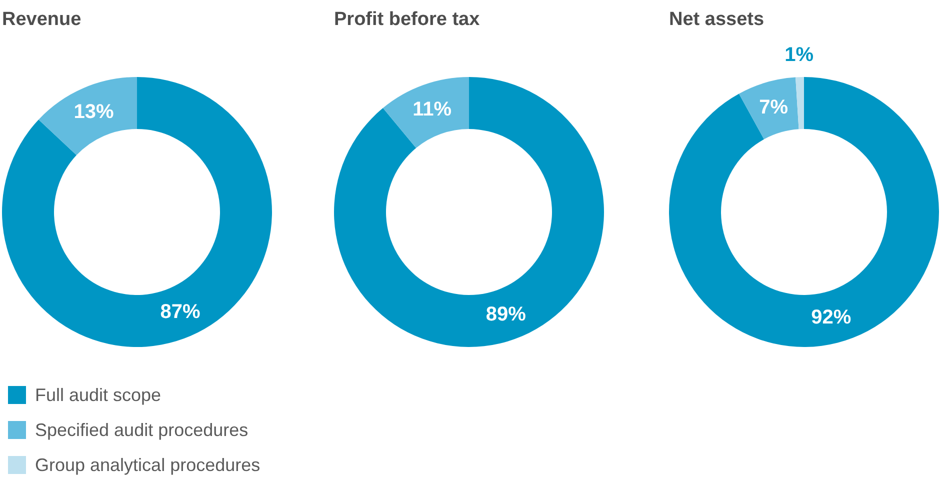 Image resolution: width=942 pixels, height=495 pixels. I want to click on chart-title: Revenue, so click(42, 19).